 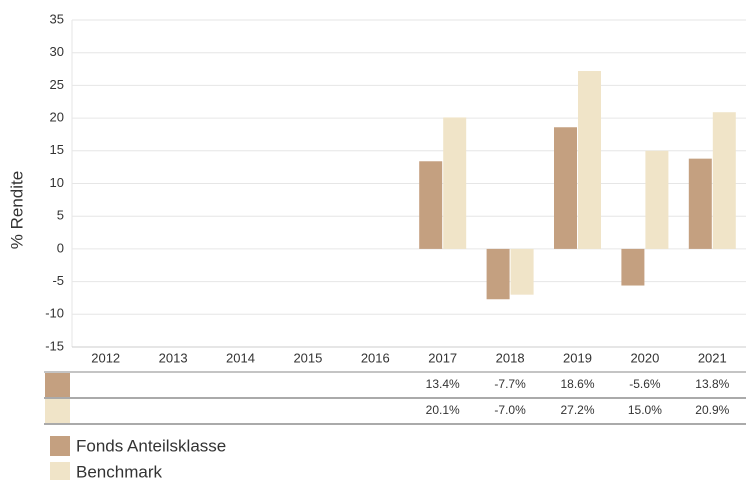 What do you see at coordinates (57, 182) in the screenshot?
I see `y-tick-label: 10` at bounding box center [57, 182].